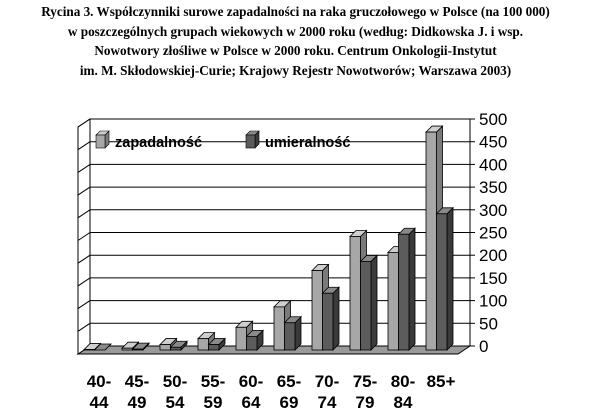 The width and height of the screenshot is (591, 418). I want to click on x-tick-label-line2: 54, so click(175, 402).